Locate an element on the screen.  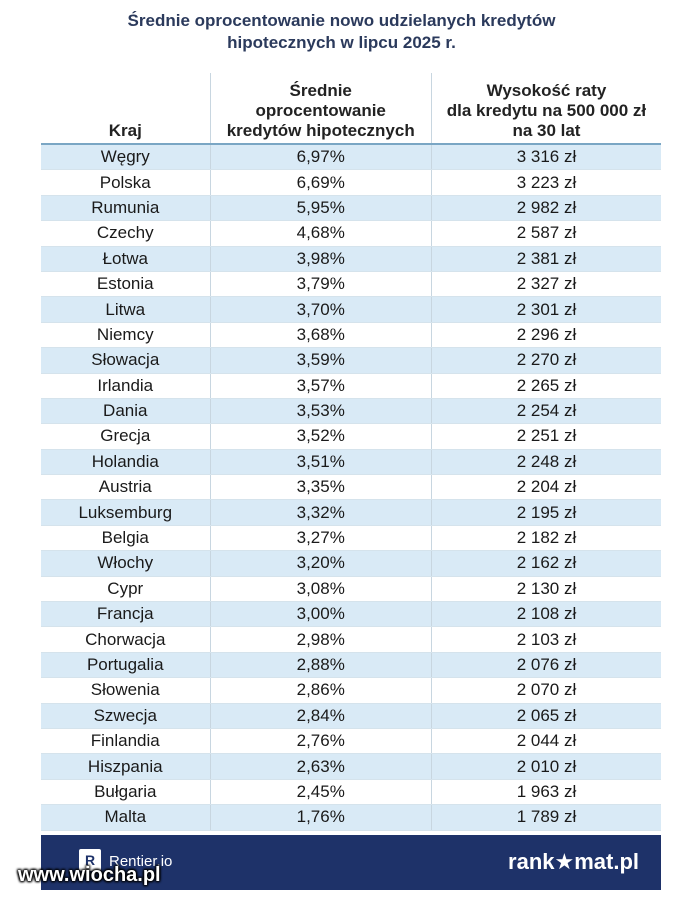
table-row: Holandia 3,51% 2 248 zł is located at coordinates (351, 462).